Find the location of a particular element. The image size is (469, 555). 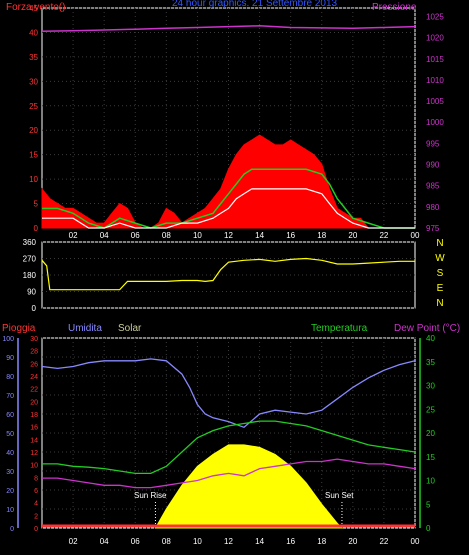

pressure-tick-label: 985 is located at coordinates (433, 186).